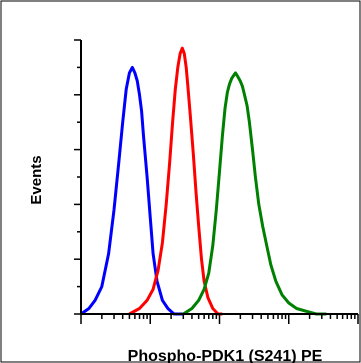 The width and height of the screenshot is (361, 363). I want to click on x-axis-label: Phospho-PDK1 (S241) PE, so click(225, 355).